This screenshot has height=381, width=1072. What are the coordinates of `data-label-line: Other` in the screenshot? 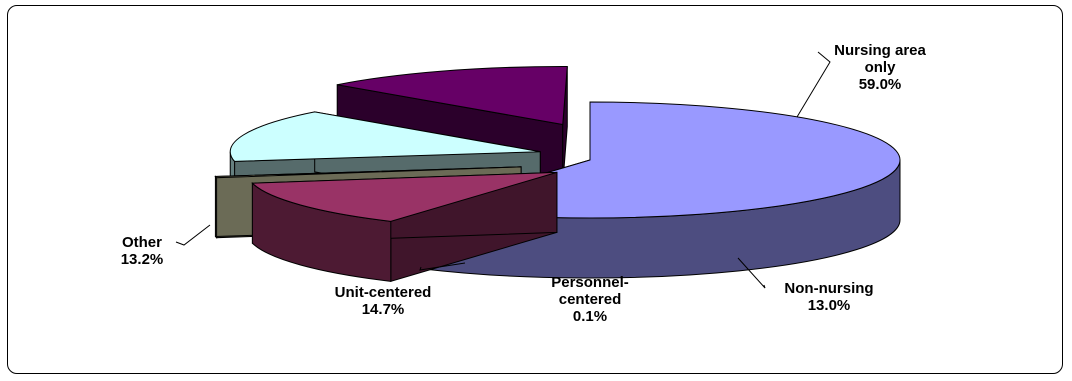 It's located at (142, 242).